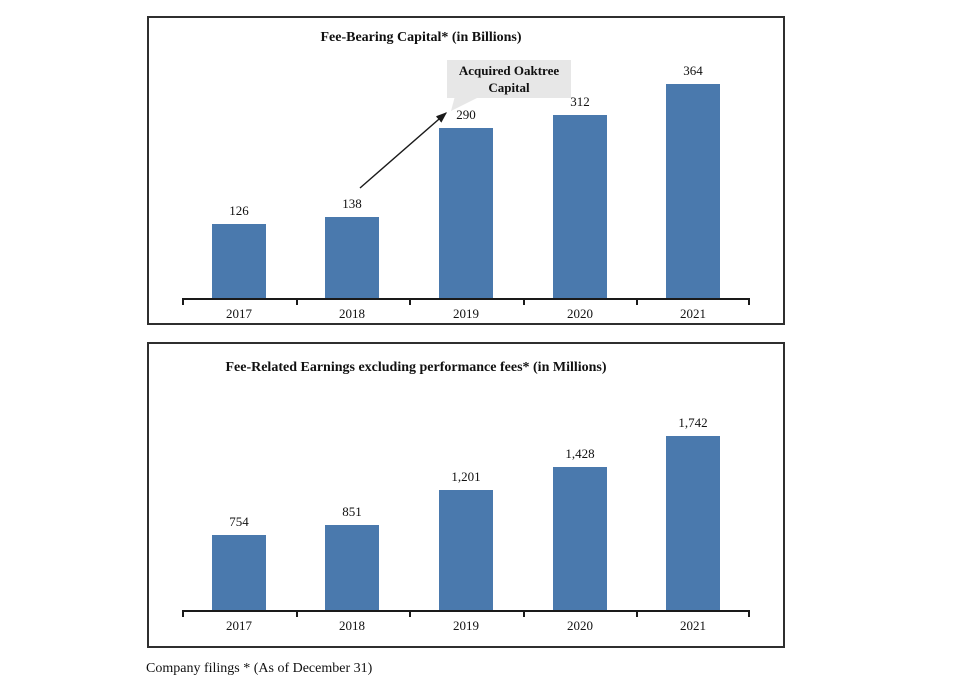 The image size is (960, 699). What do you see at coordinates (421, 37) in the screenshot?
I see `chart-title: Fee-Bearing Capital* (in Billions)` at bounding box center [421, 37].